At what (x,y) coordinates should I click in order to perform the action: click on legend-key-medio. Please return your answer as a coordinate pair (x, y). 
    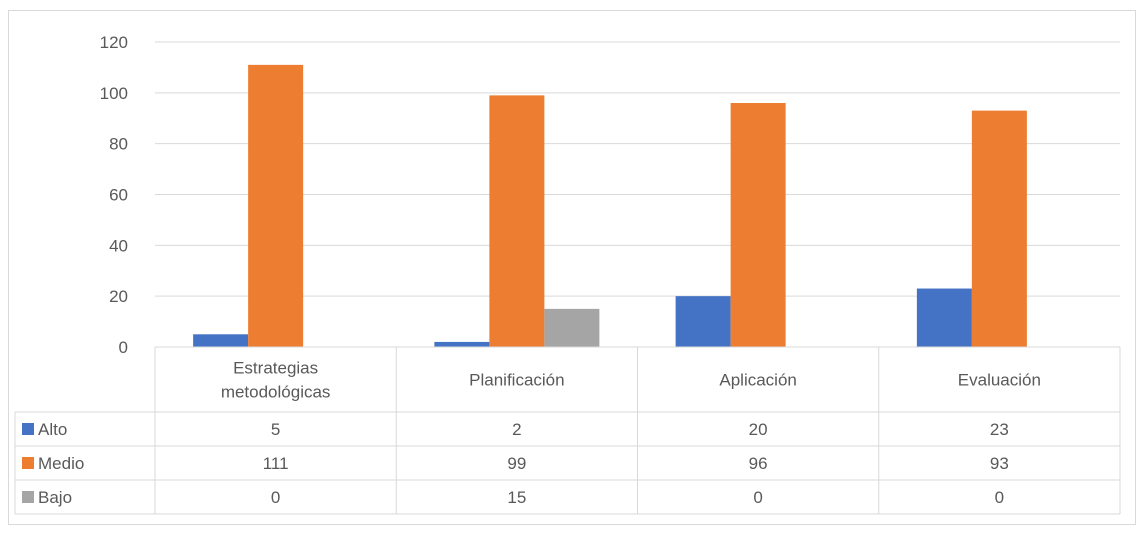
    Looking at the image, I should click on (28, 463).